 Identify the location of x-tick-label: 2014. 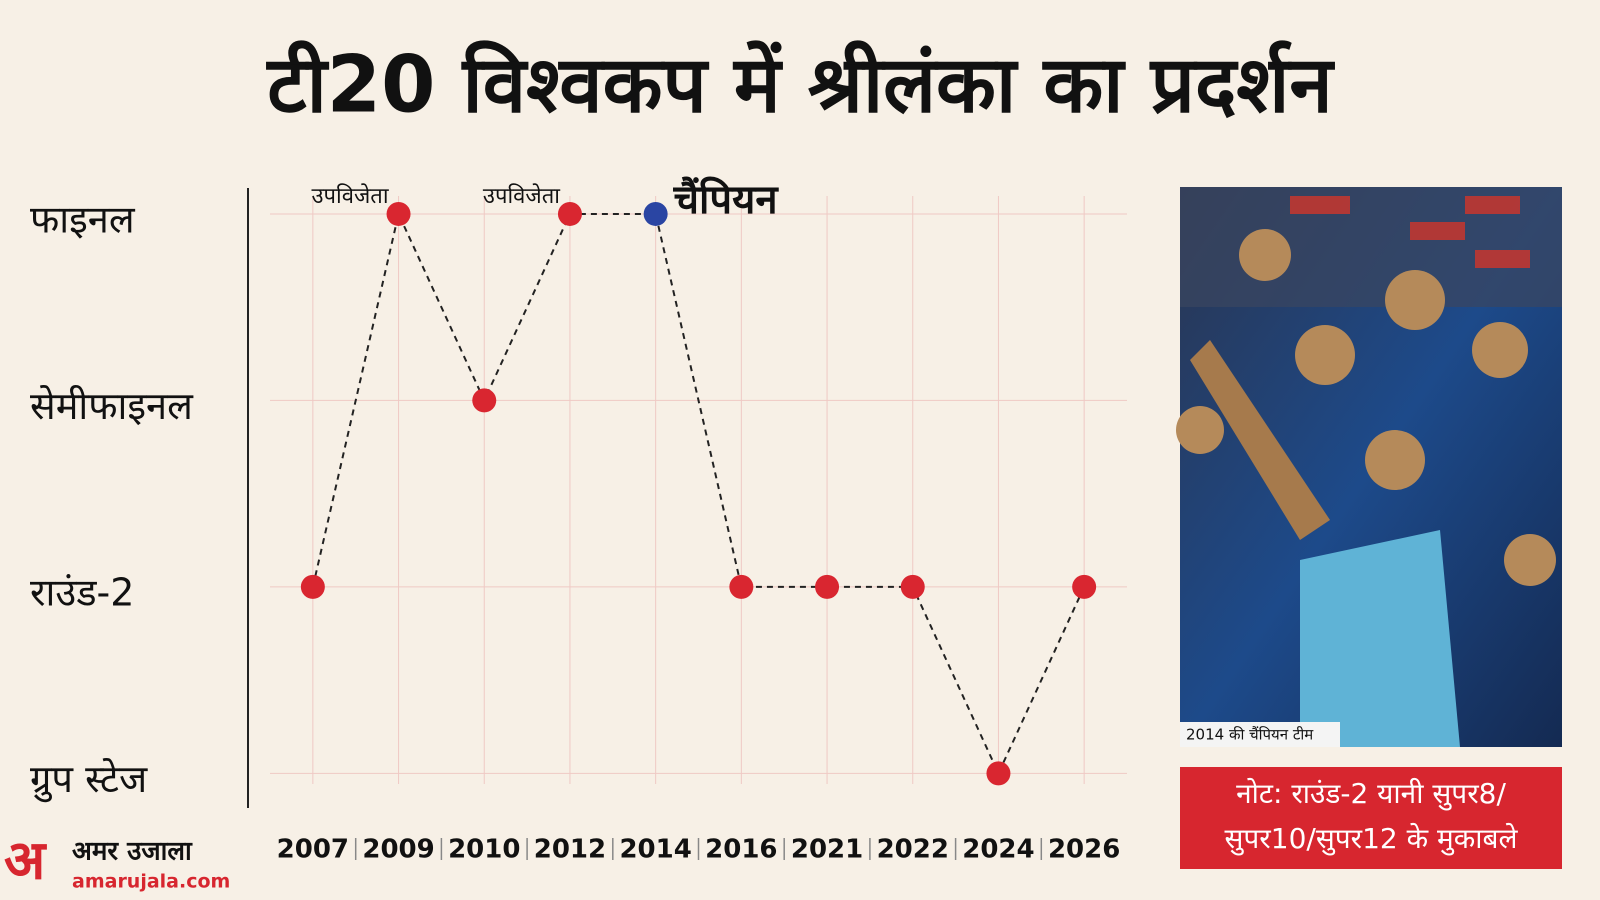
(655, 850).